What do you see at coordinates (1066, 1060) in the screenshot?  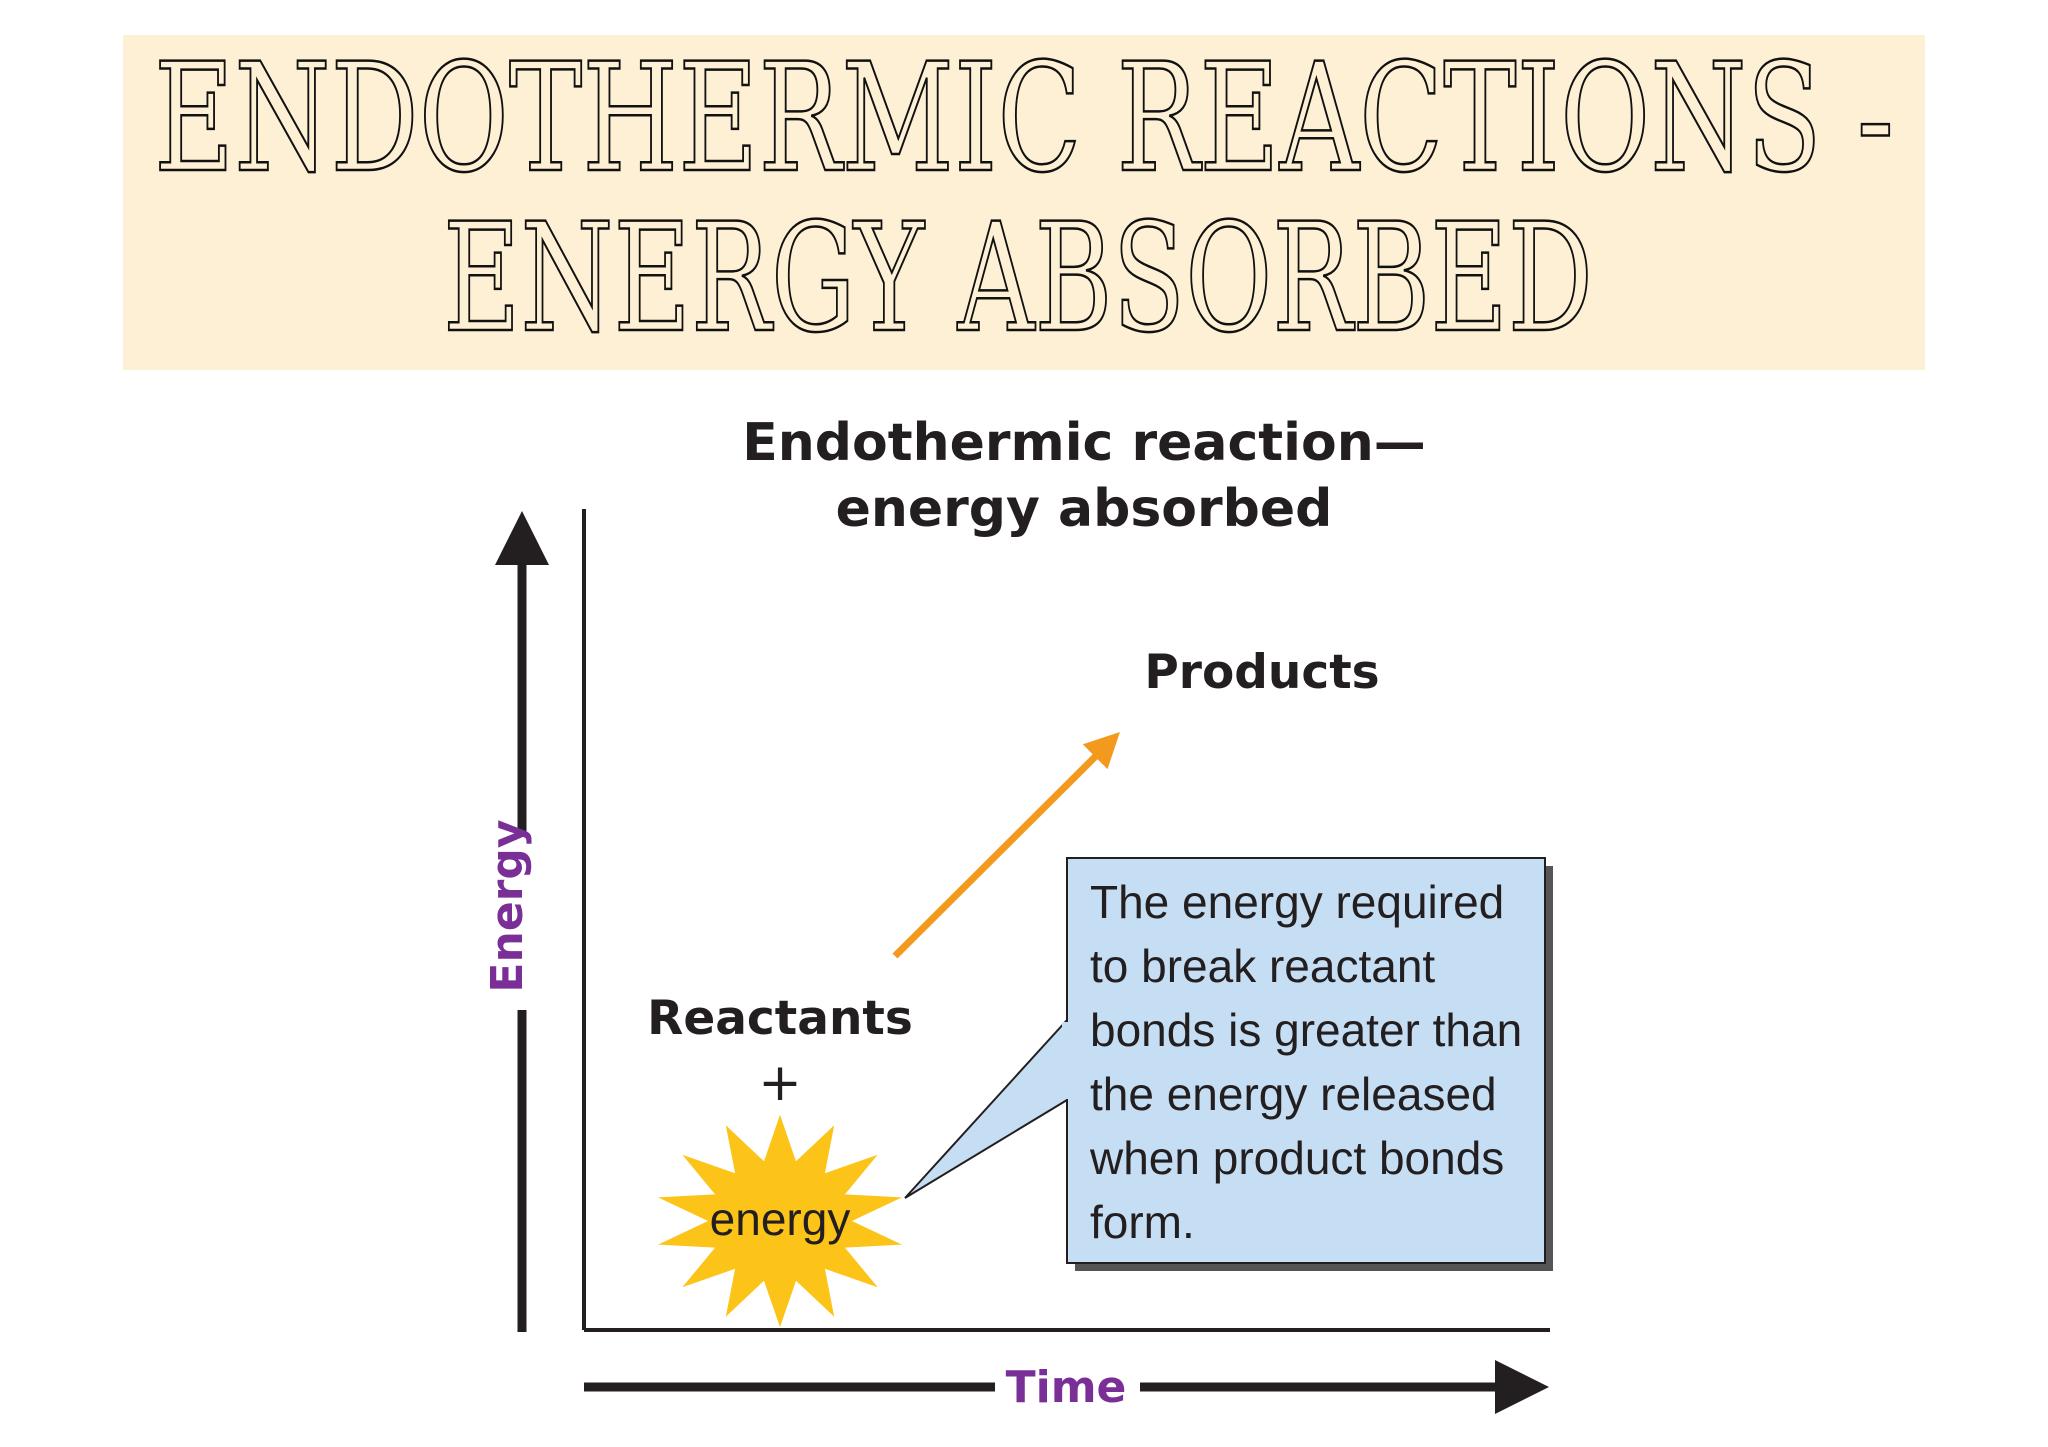 I see `callout-joint` at bounding box center [1066, 1060].